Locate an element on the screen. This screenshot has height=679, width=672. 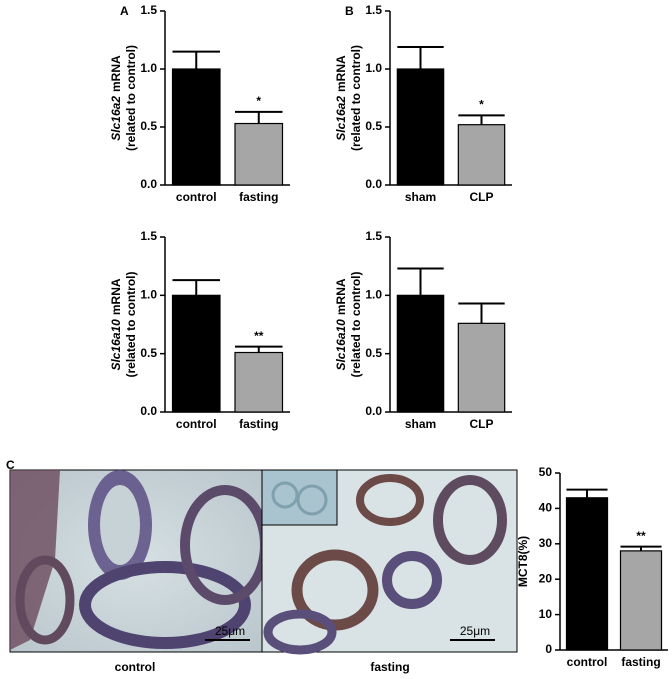
micrograph-control is located at coordinates (139, 561).